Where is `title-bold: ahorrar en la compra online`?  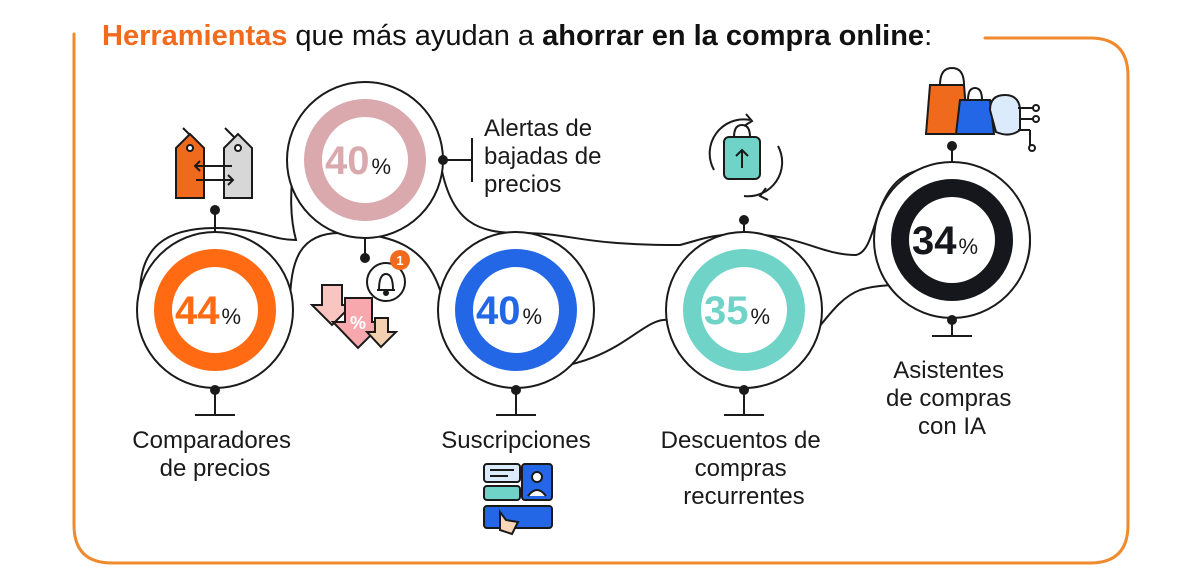
title-bold: ahorrar en la compra online is located at coordinates (733, 36).